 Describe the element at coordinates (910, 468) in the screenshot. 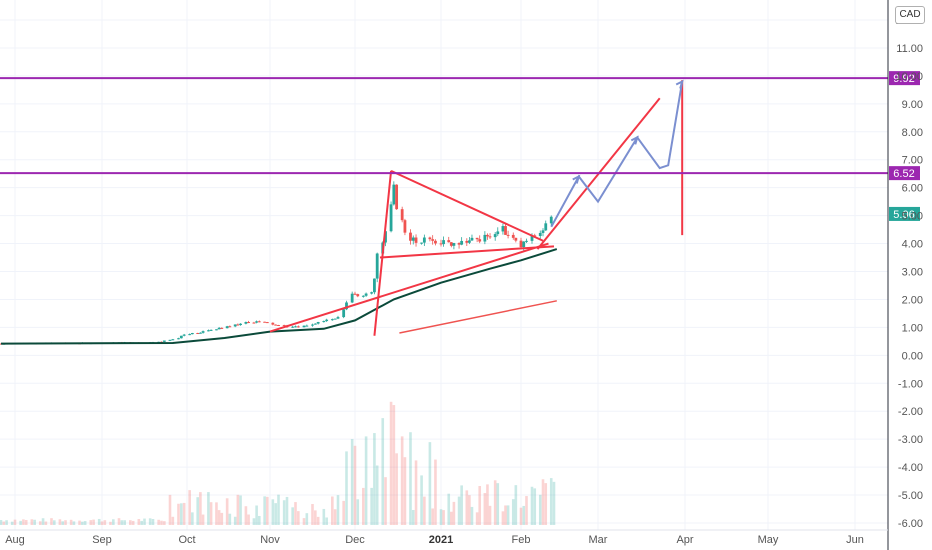

I see `y-tick-label: -4.00` at that location.